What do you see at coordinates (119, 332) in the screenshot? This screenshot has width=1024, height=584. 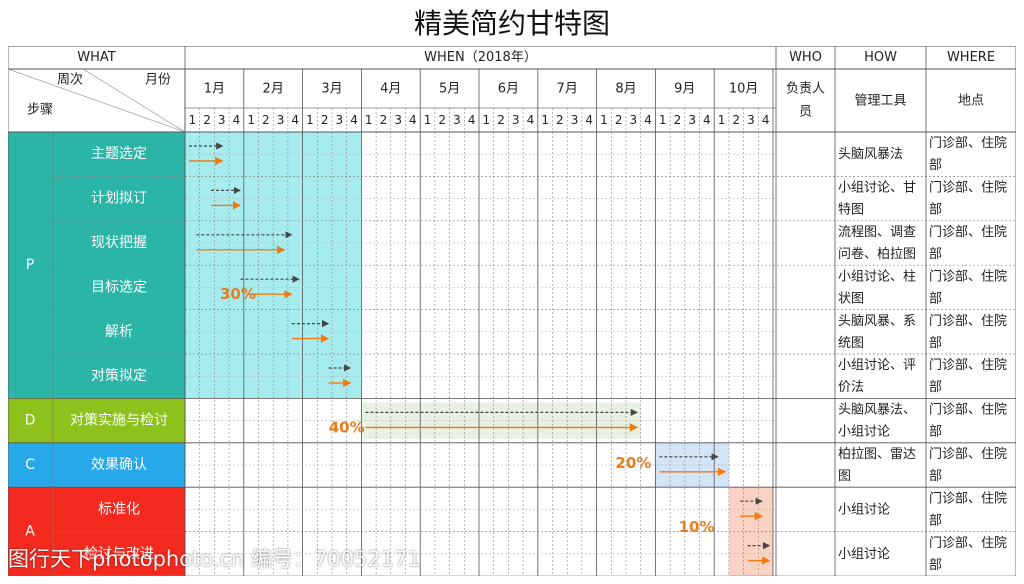 I see `task-label: 解析` at bounding box center [119, 332].